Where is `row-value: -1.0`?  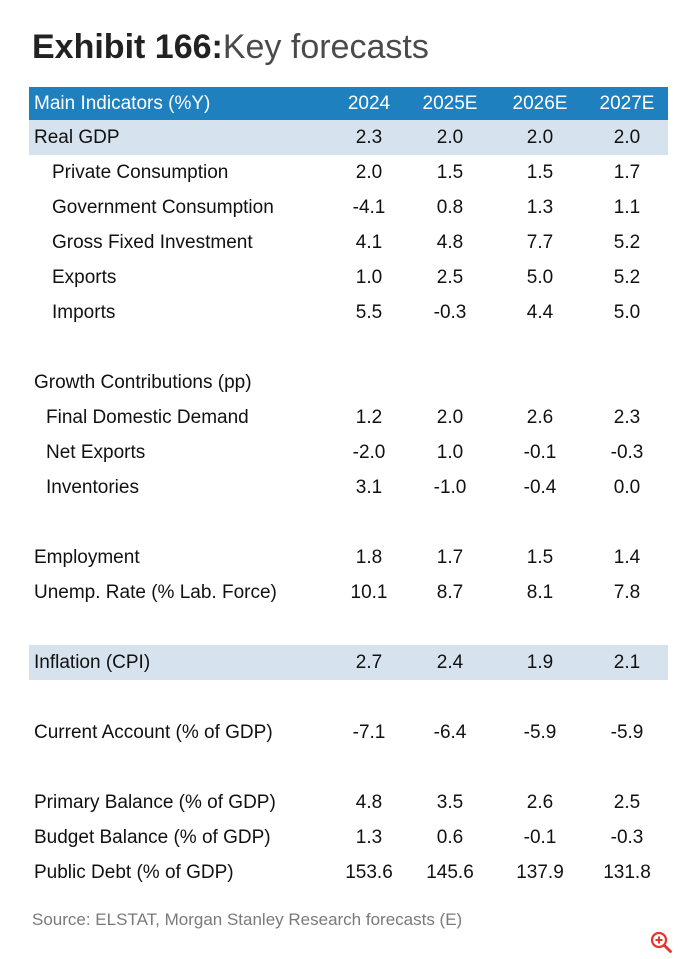
row-value: -1.0 is located at coordinates (450, 487).